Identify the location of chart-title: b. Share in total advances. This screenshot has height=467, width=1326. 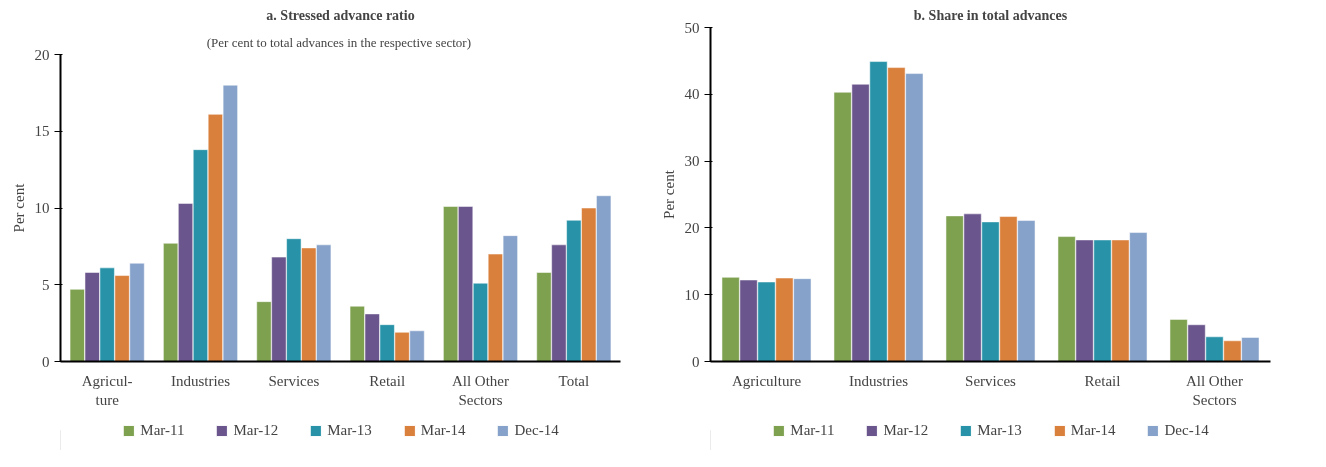
(990, 15).